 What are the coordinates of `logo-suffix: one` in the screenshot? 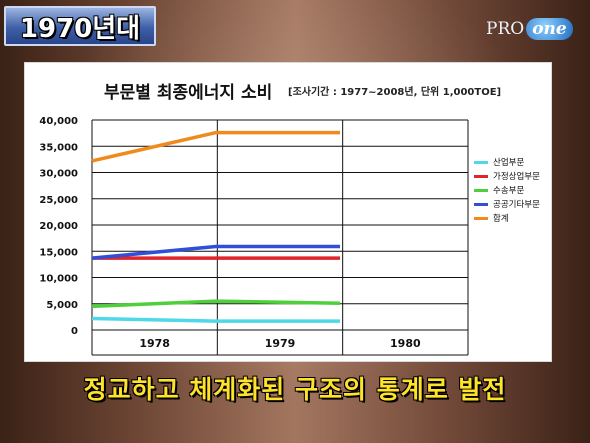 It's located at (549, 29).